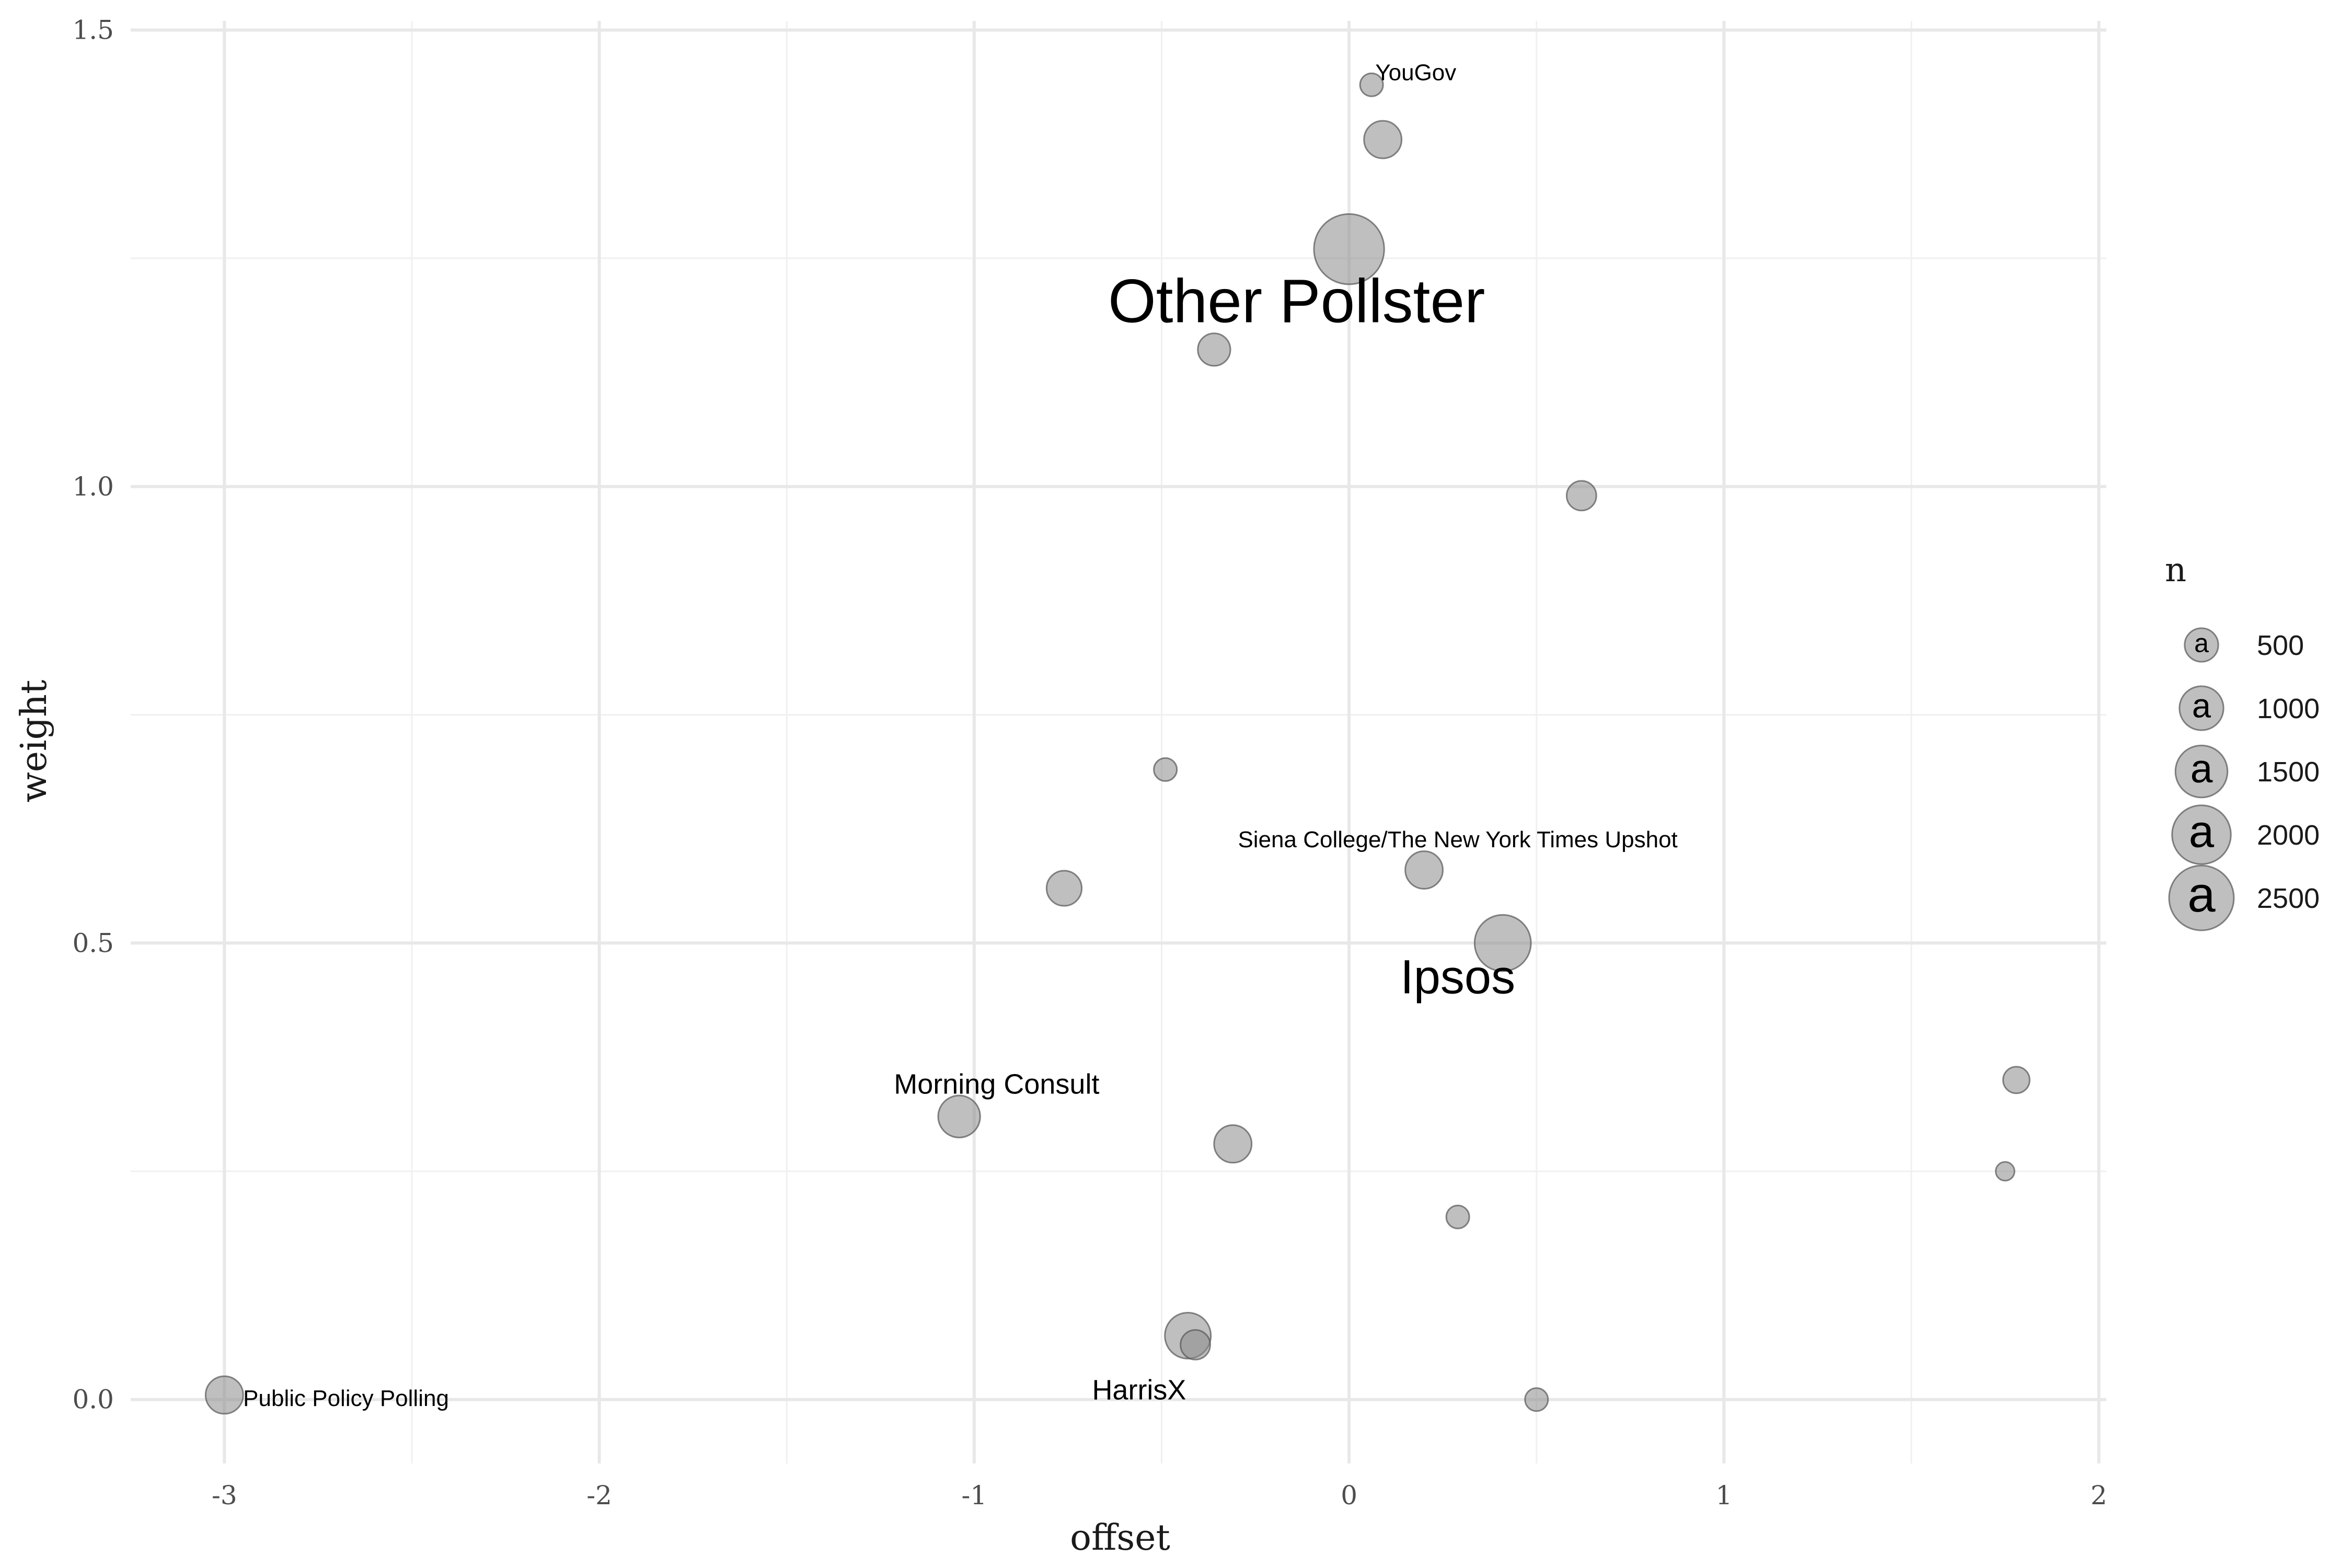 This screenshot has height=1568, width=2352. I want to click on x-tick-label: 2, so click(2099, 1495).